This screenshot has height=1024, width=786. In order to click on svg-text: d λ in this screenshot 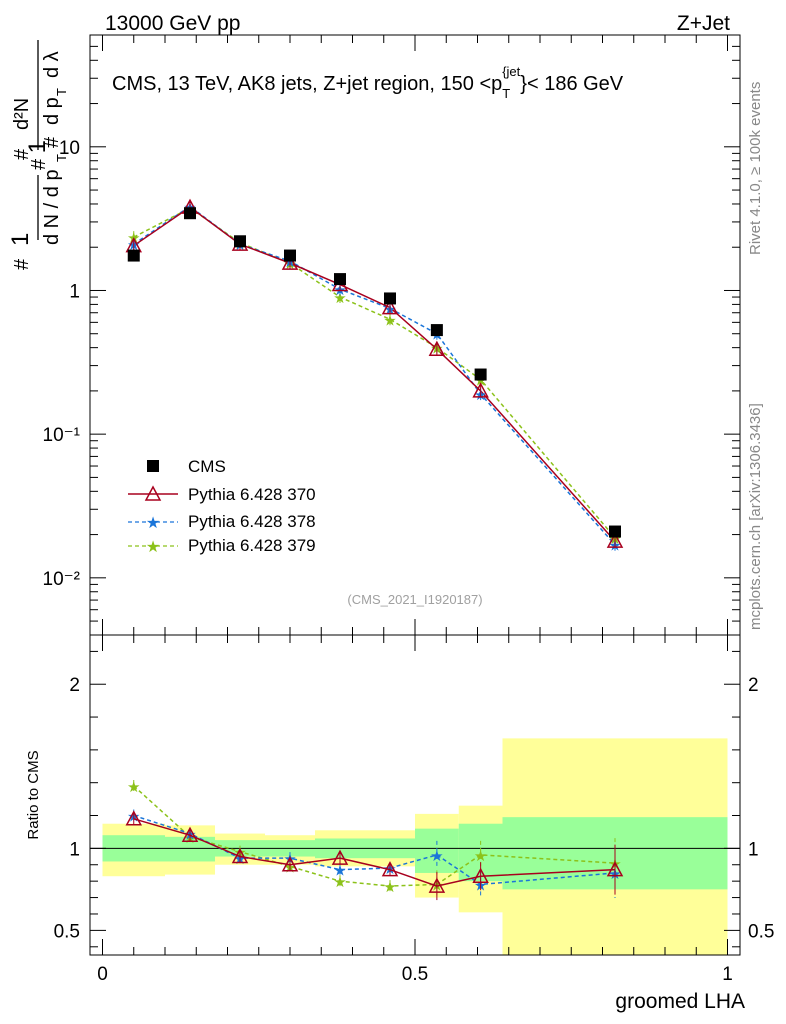, I will do `click(52, 64)`.